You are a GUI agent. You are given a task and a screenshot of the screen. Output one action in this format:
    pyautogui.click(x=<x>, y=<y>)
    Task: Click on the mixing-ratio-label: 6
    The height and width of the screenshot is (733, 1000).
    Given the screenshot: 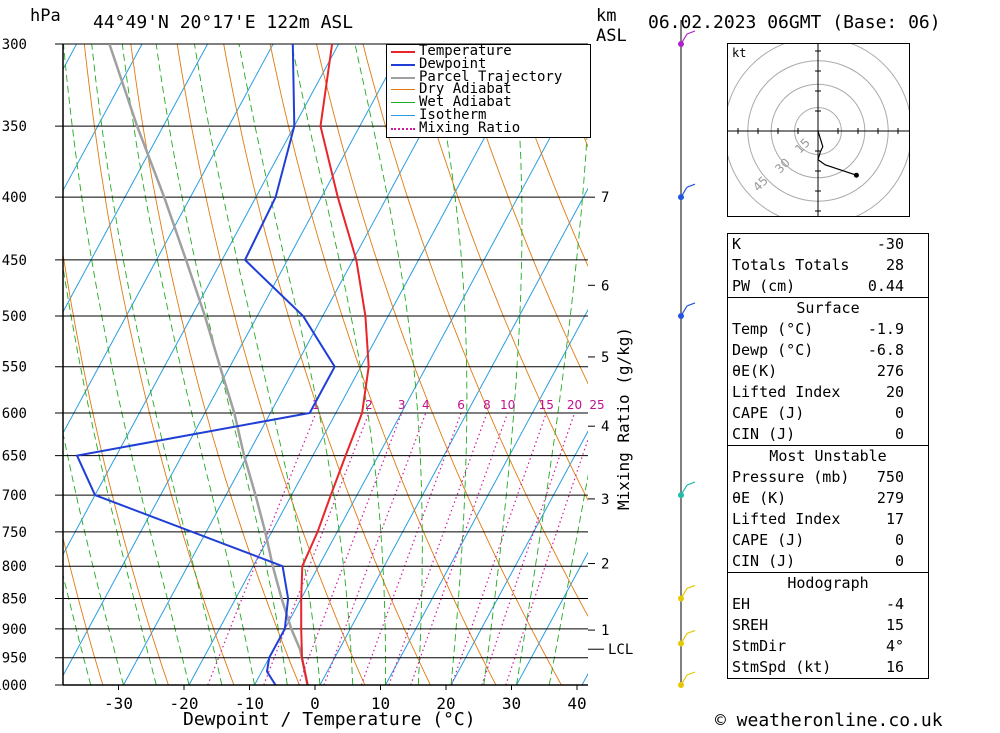 What is the action you would take?
    pyautogui.click(x=461, y=405)
    